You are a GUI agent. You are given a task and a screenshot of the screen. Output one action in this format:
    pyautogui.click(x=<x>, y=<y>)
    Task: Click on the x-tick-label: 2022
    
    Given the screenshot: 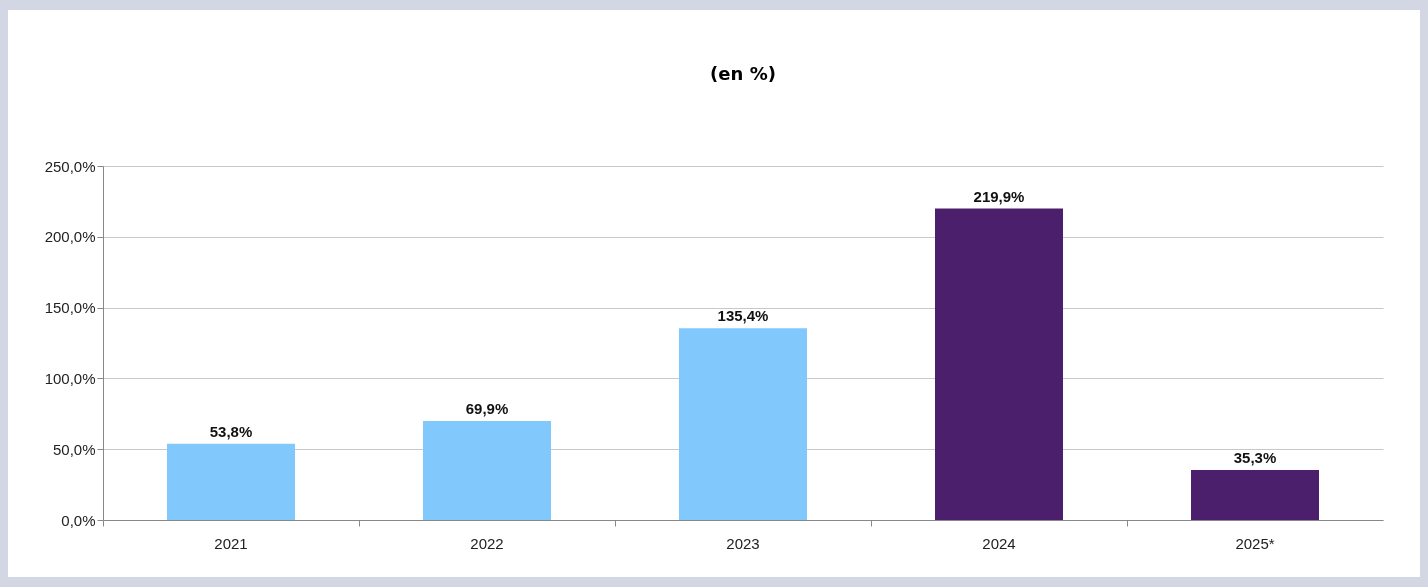 What is the action you would take?
    pyautogui.click(x=487, y=543)
    